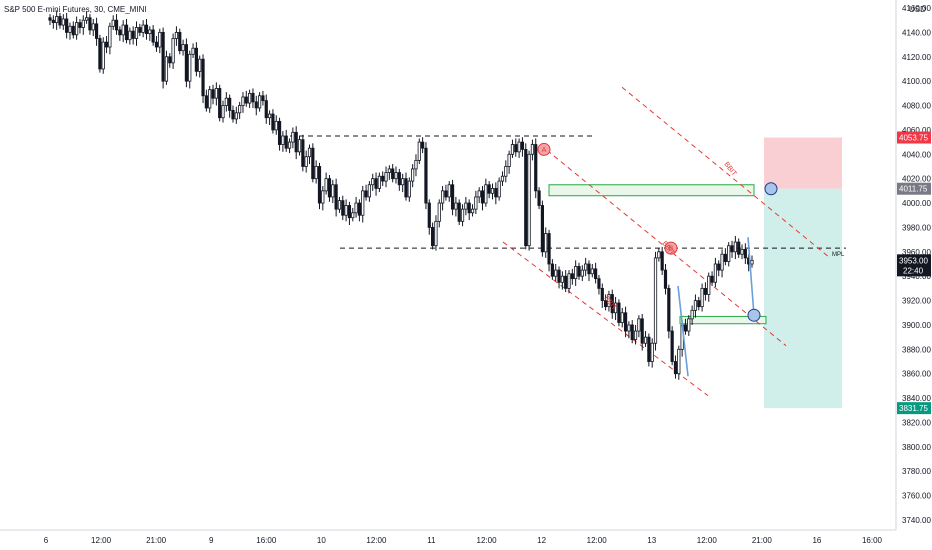  What do you see at coordinates (916, 227) in the screenshot?
I see `price-tick-label: 3980.00` at bounding box center [916, 227].